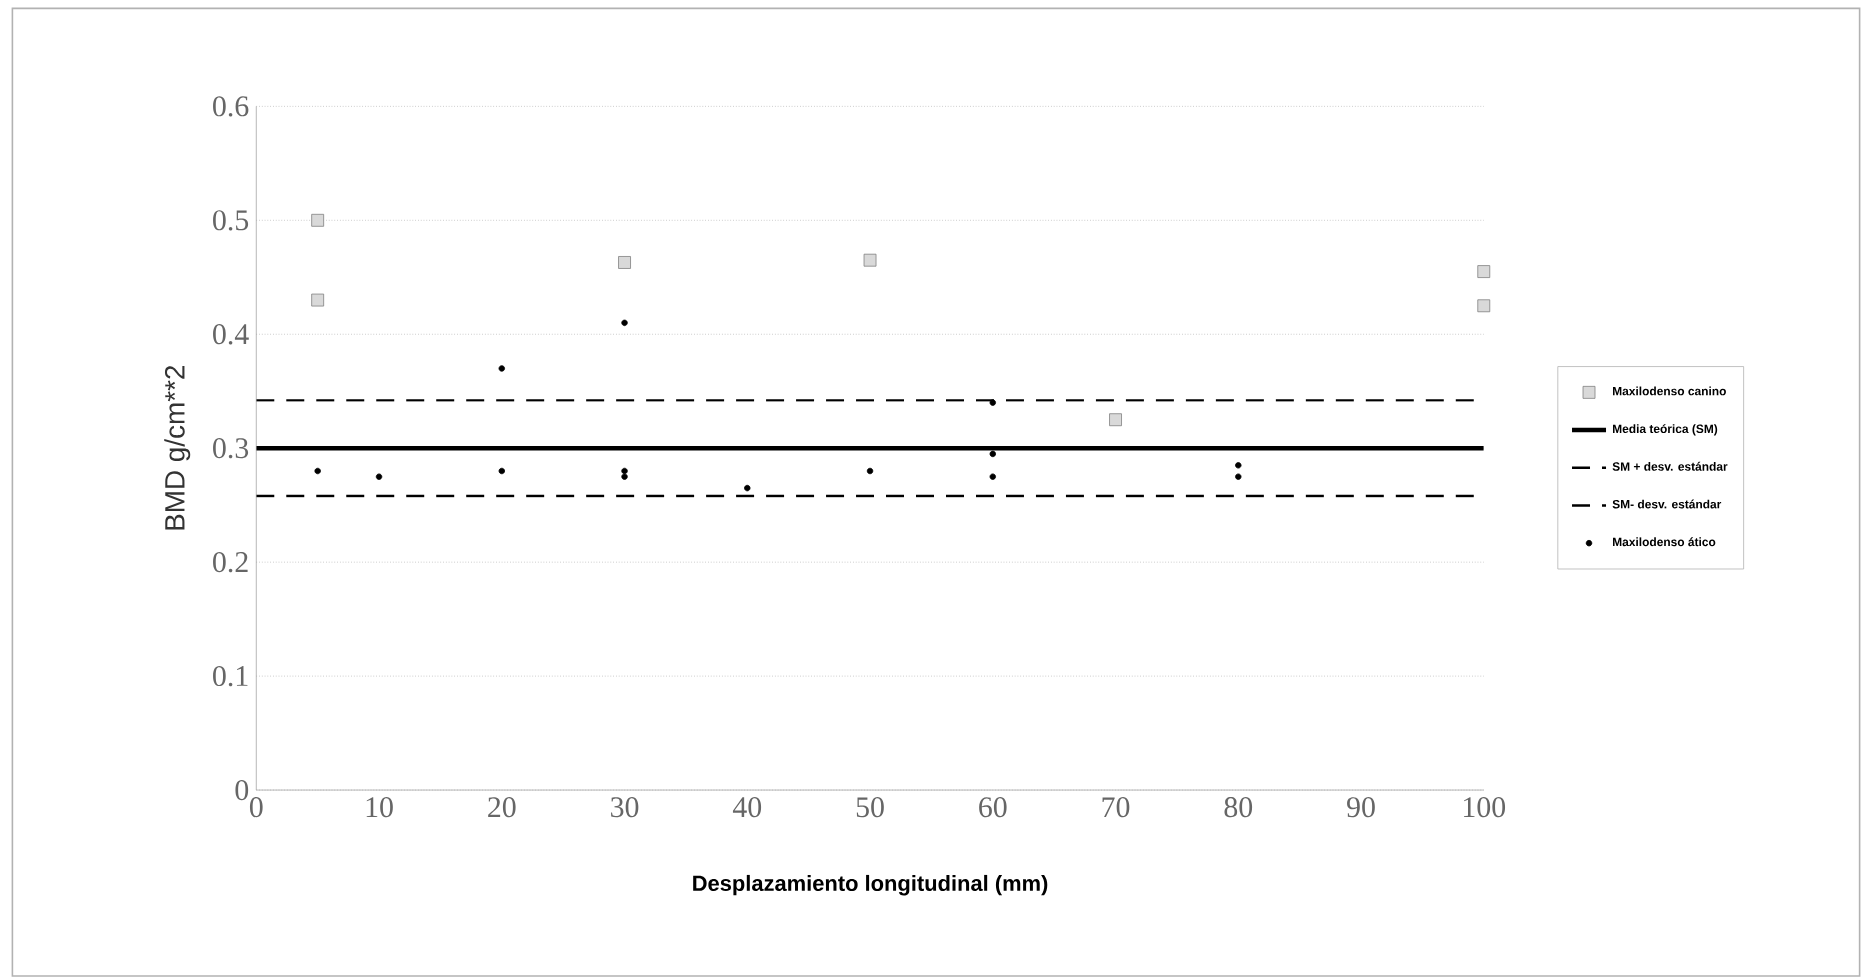 Image resolution: width=1868 pixels, height=980 pixels. What do you see at coordinates (231, 448) in the screenshot?
I see `y-tick-label: 0.3` at bounding box center [231, 448].